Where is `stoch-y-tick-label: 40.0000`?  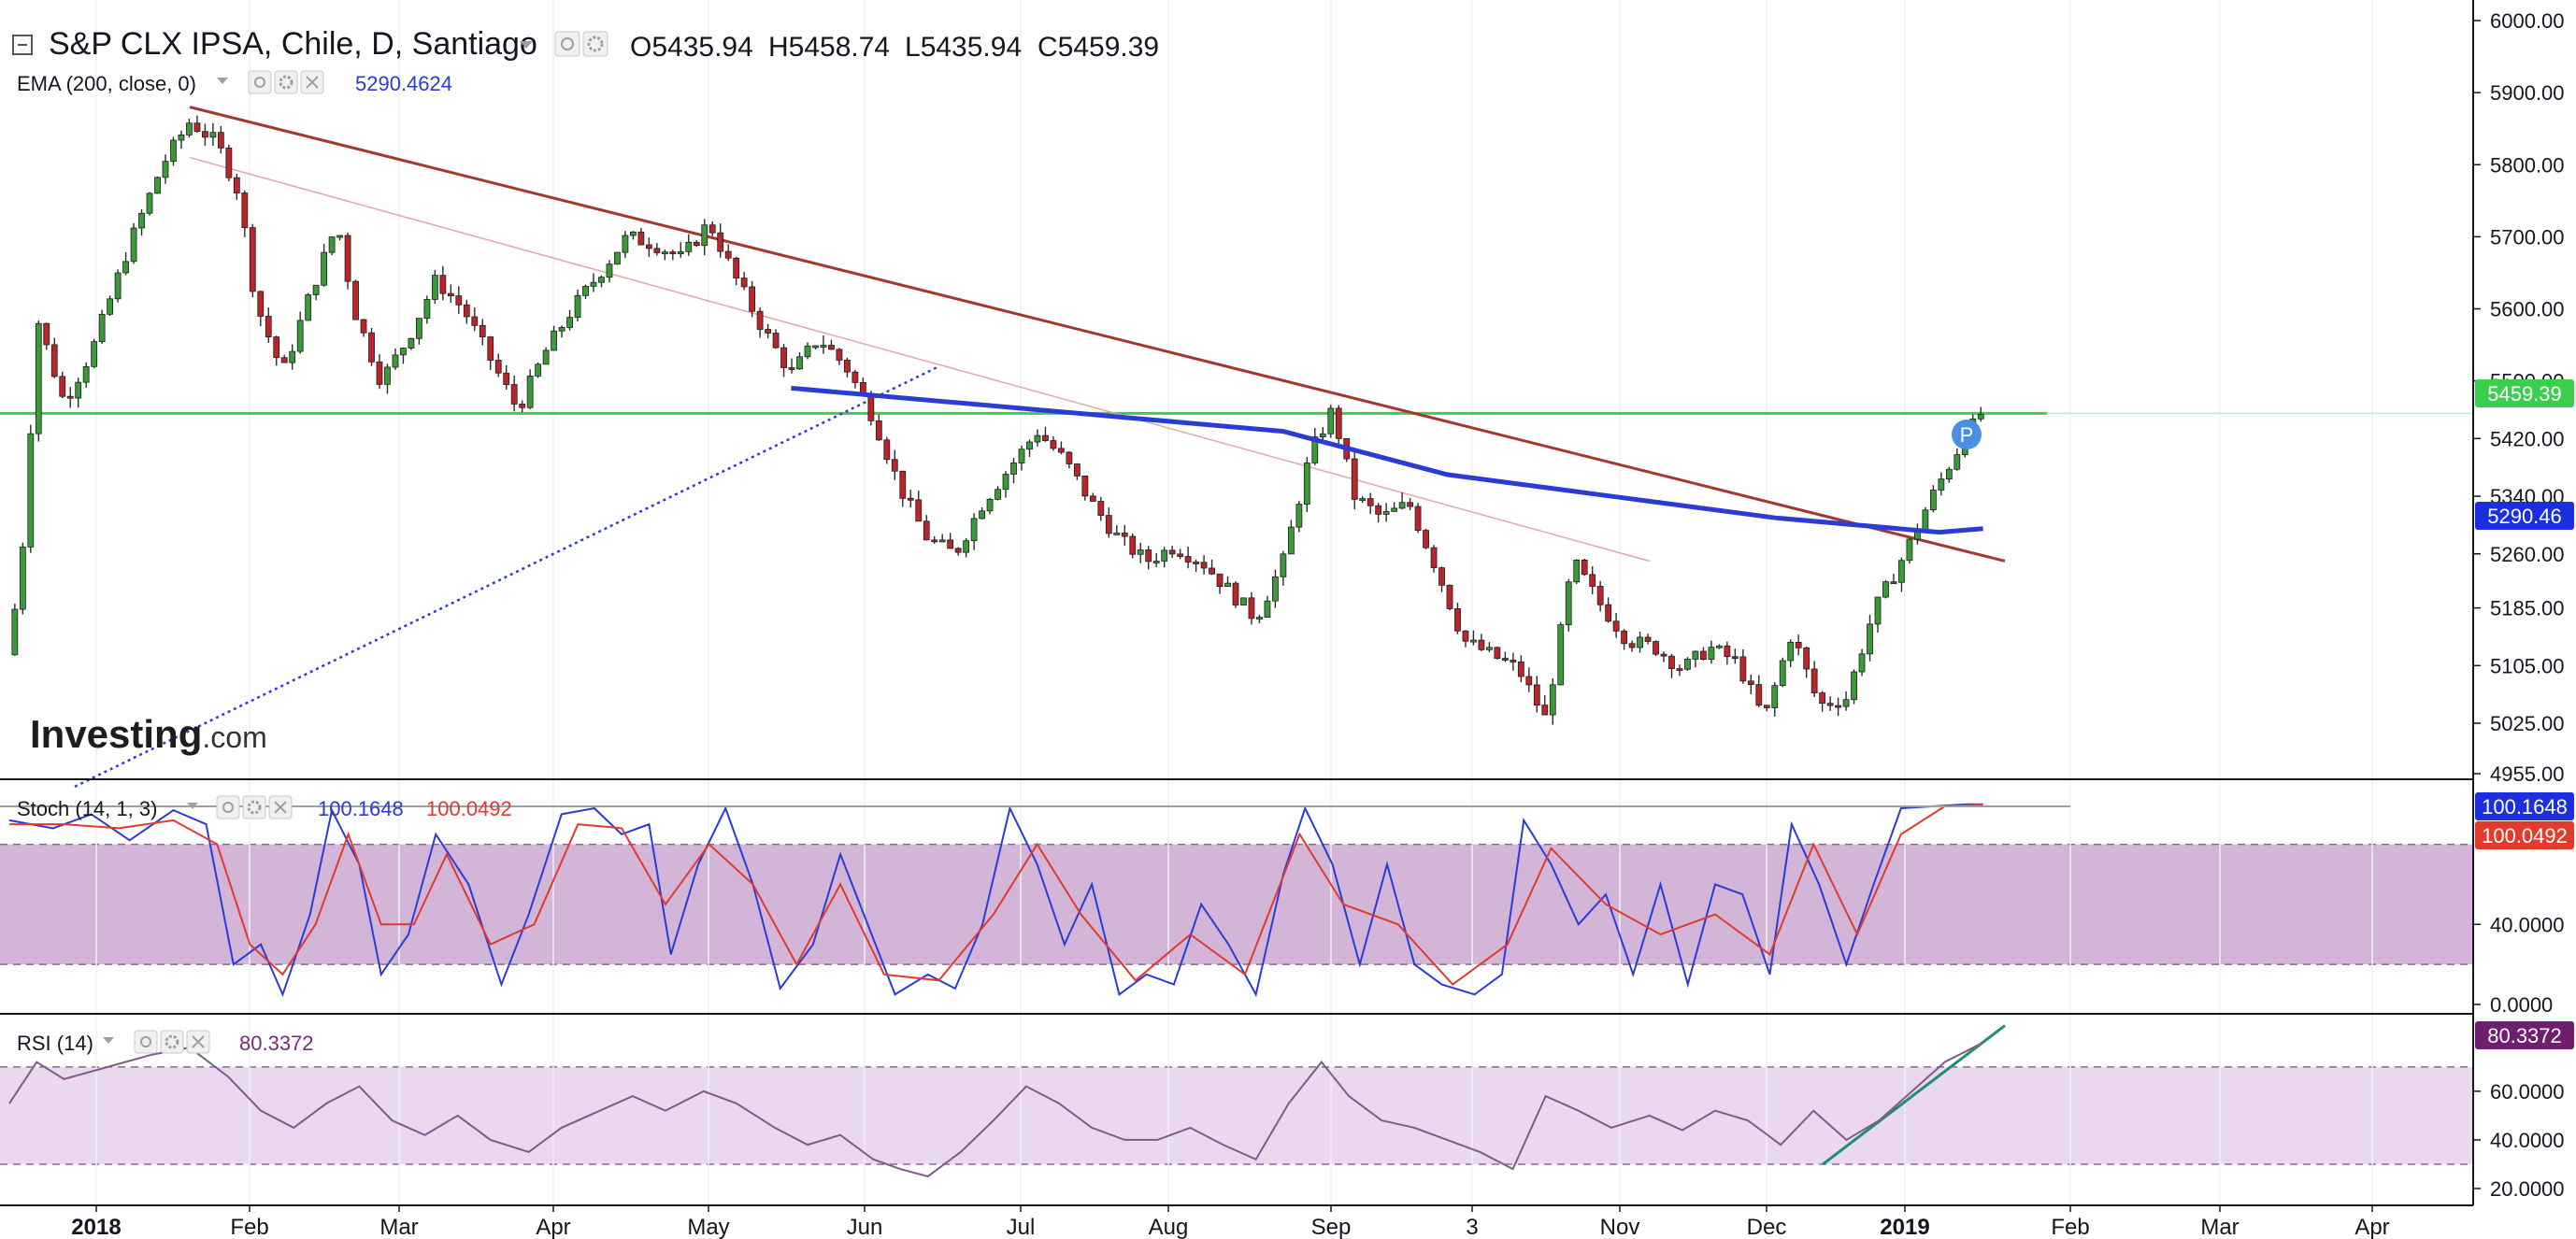 stoch-y-tick-label: 40.0000 is located at coordinates (2527, 924).